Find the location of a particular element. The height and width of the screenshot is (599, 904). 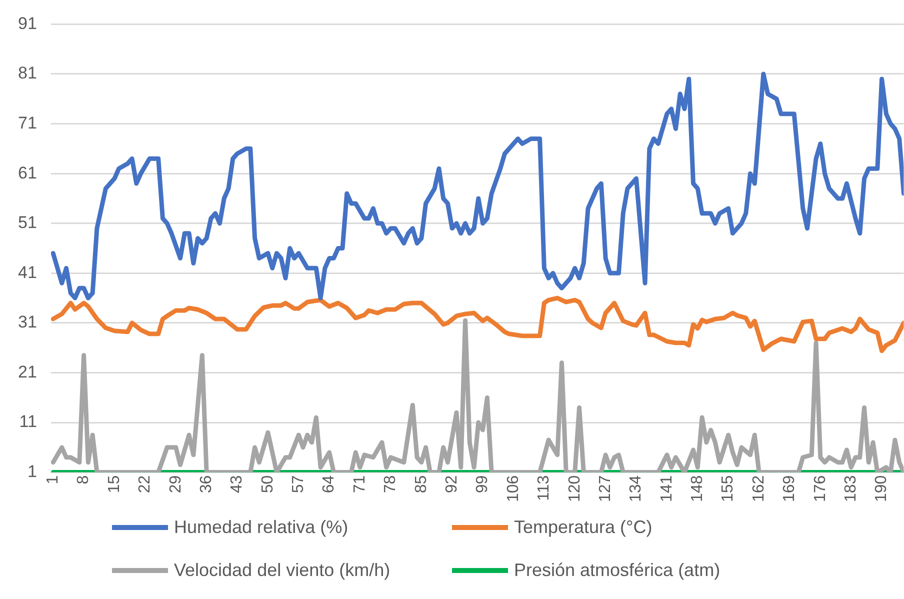

legend-label: Velocidad del viento (km/h) is located at coordinates (282, 570).